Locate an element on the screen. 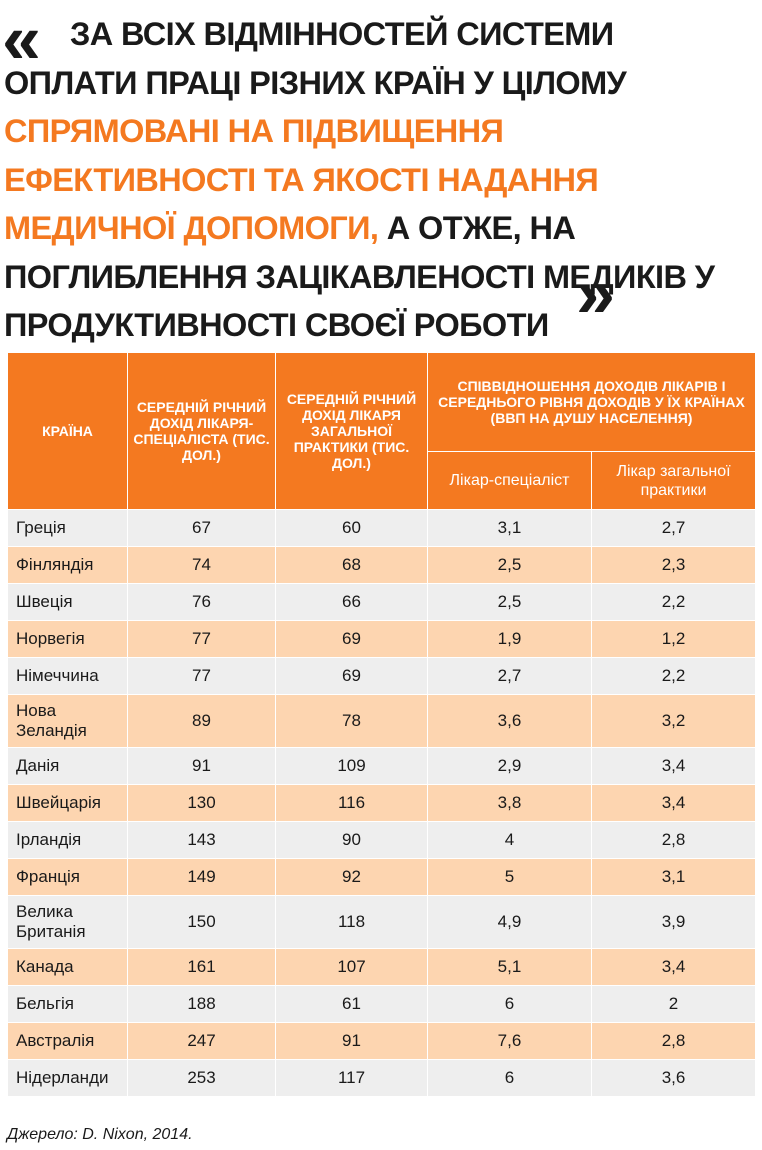 This screenshot has width=762, height=1150. specialist-income-cell: 76 is located at coordinates (201, 602).